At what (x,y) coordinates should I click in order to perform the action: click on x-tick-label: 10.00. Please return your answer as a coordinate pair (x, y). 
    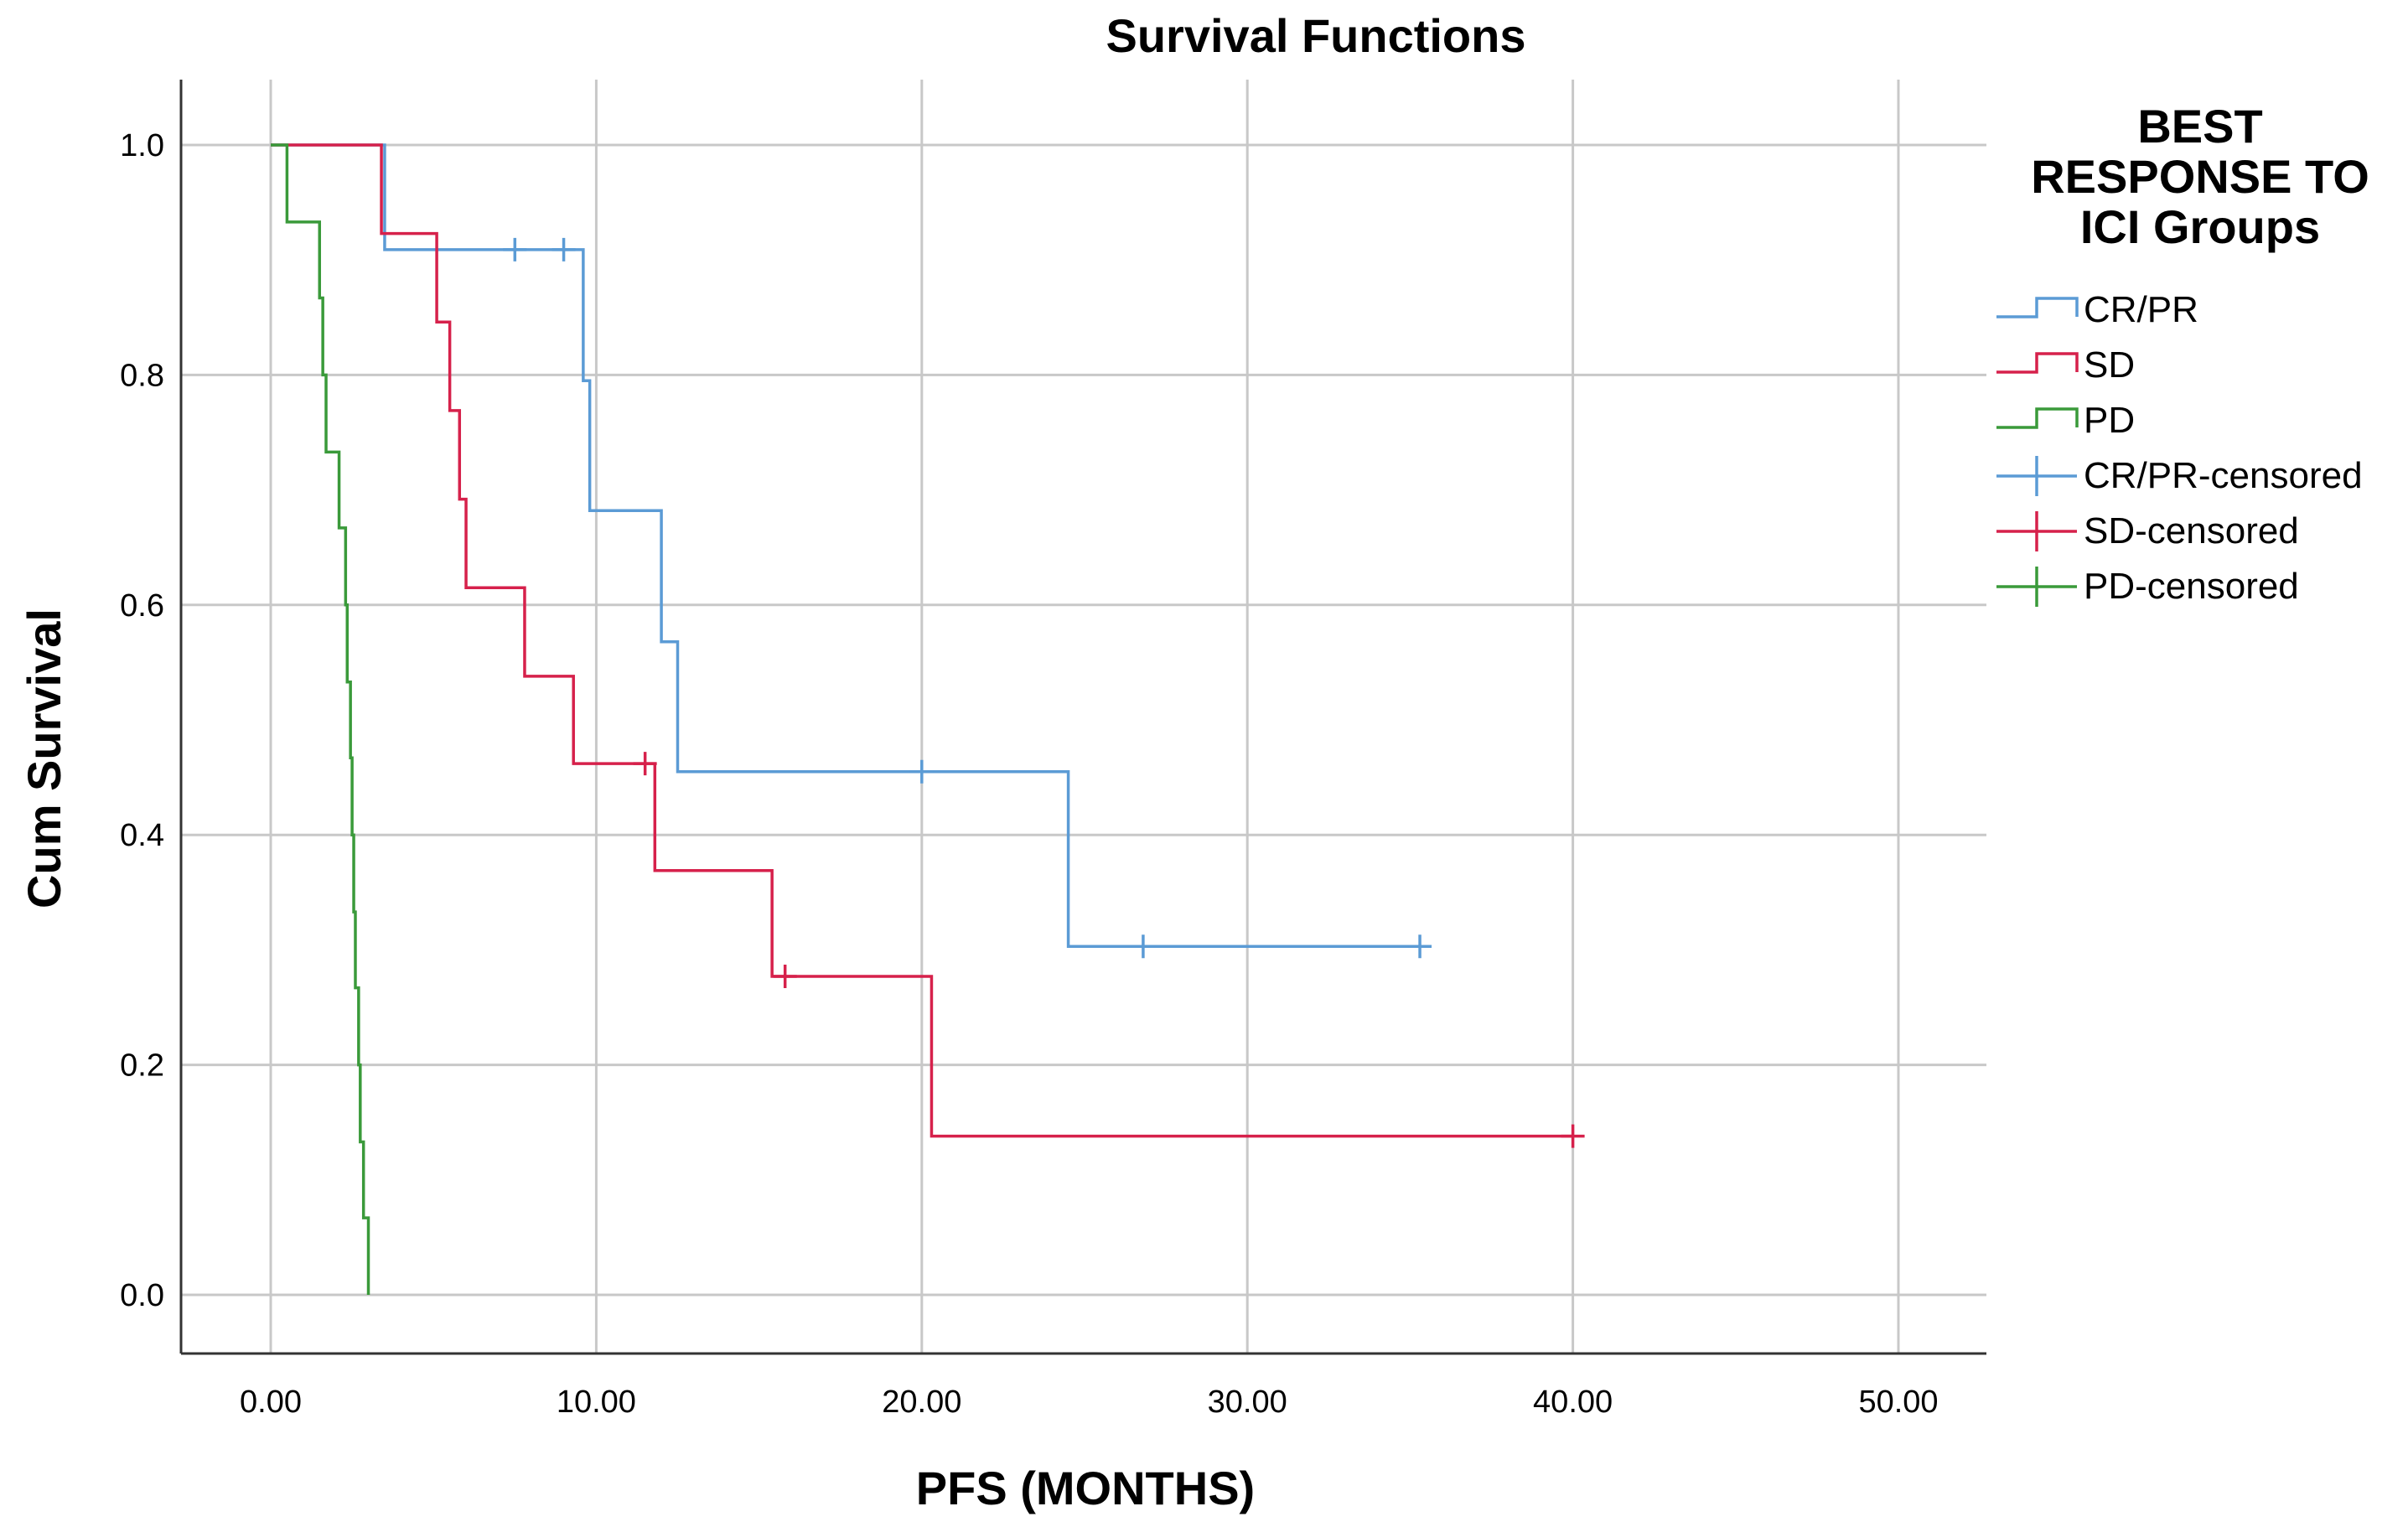
    Looking at the image, I should click on (596, 1403).